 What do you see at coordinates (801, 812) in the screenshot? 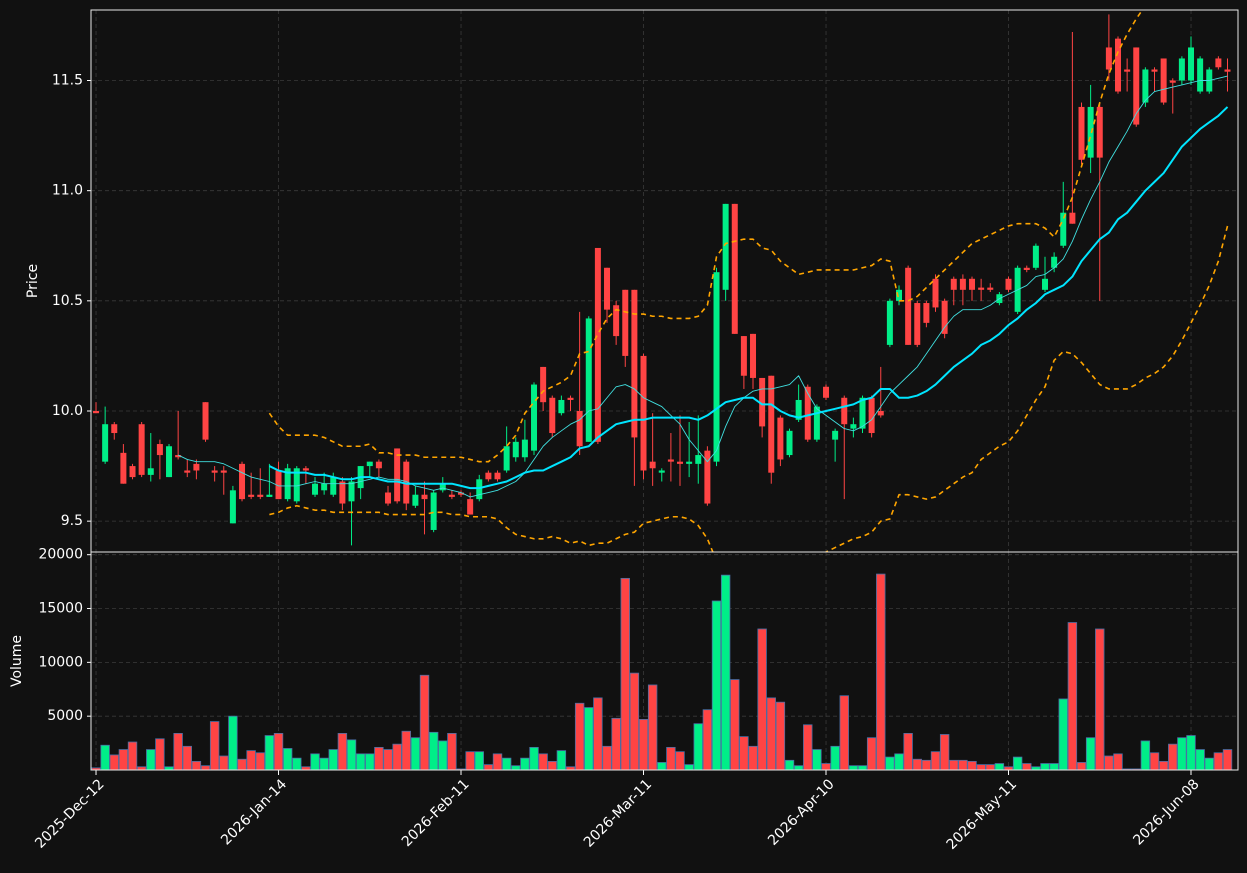
I see `x-tick-label: 2026-Apr-10` at bounding box center [801, 812].